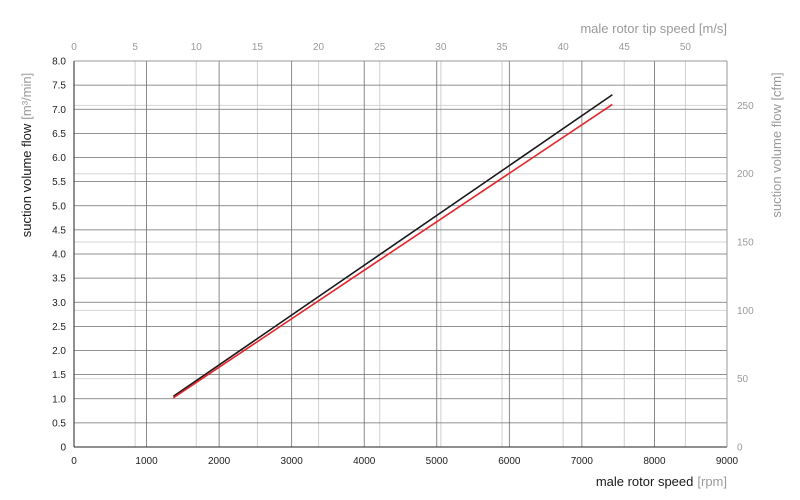 The width and height of the screenshot is (800, 500). What do you see at coordinates (364, 461) in the screenshot?
I see `x-tick-label-4: 4000` at bounding box center [364, 461].